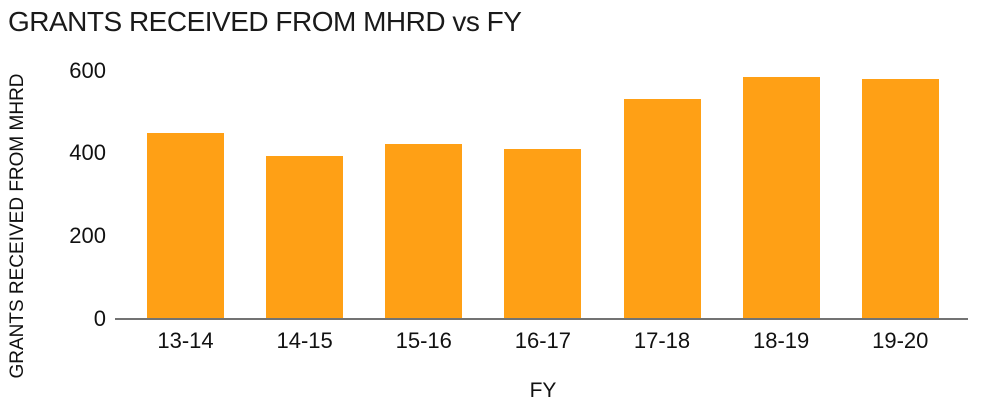 This screenshot has width=983, height=412. I want to click on y-tick-label: 0, so click(99, 318).